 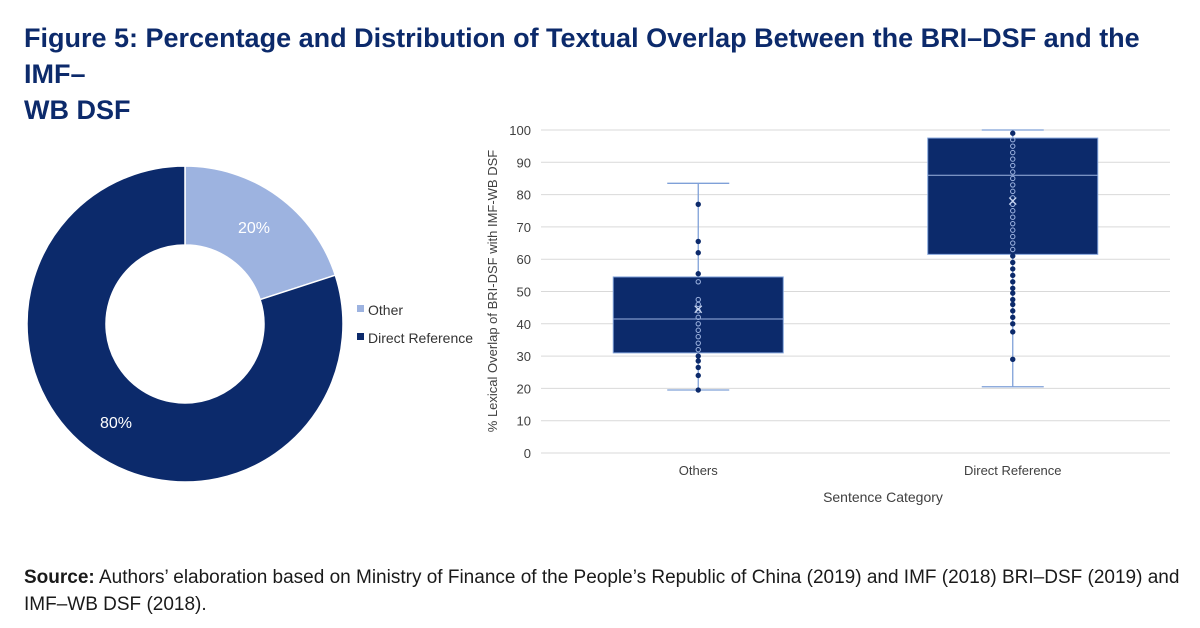 What do you see at coordinates (524, 421) in the screenshot?
I see `y-tick-label-10: 10` at bounding box center [524, 421].